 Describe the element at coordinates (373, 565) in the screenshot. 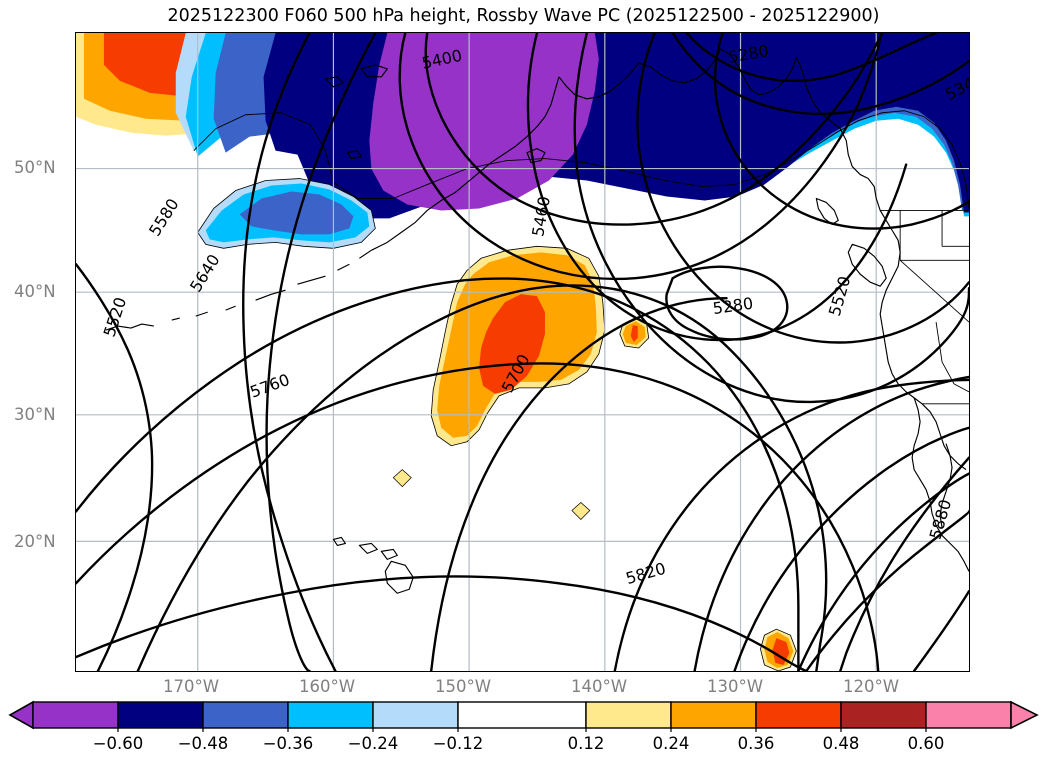

I see `coastline-hawaii` at that location.